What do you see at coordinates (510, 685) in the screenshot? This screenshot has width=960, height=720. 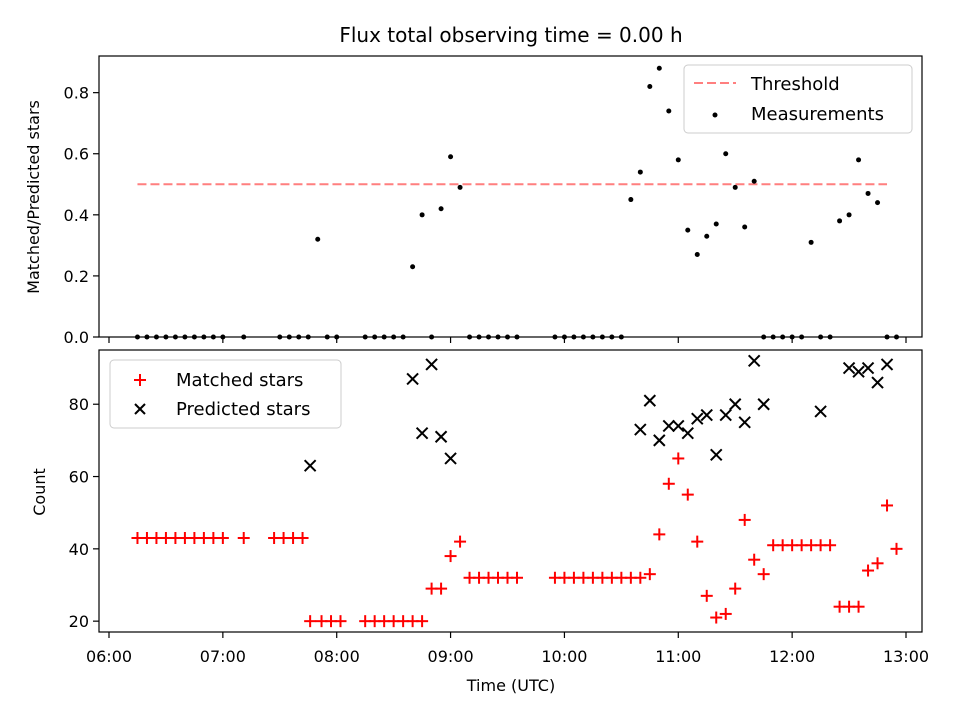 I see `x-axis-label: Time (UTC)` at bounding box center [510, 685].